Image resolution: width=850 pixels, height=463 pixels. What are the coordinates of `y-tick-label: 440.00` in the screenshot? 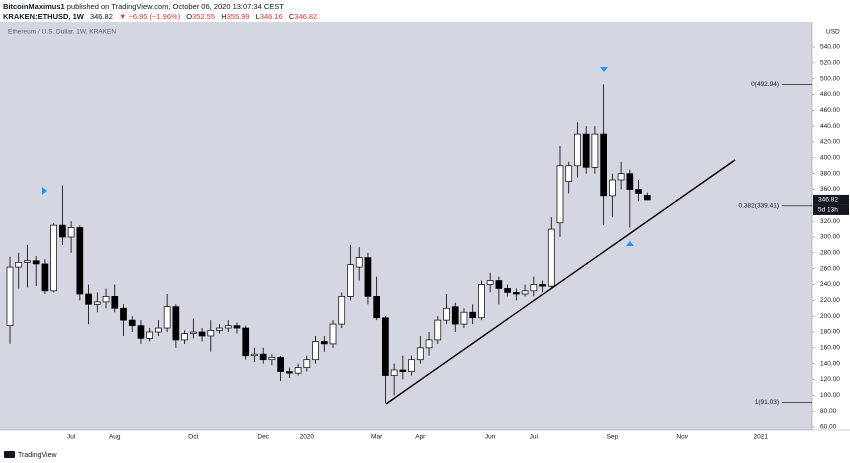 It's located at (830, 126).